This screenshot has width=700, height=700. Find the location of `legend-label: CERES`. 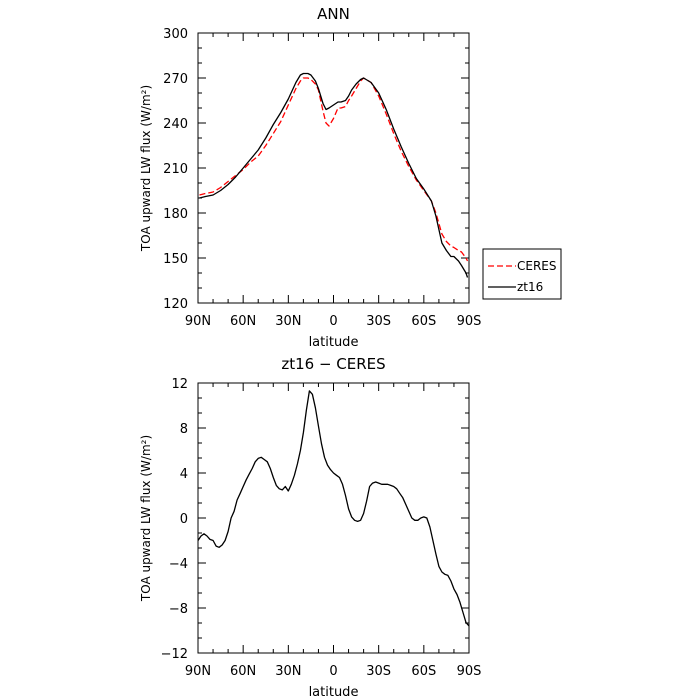

legend-label: CERES is located at coordinates (537, 266).